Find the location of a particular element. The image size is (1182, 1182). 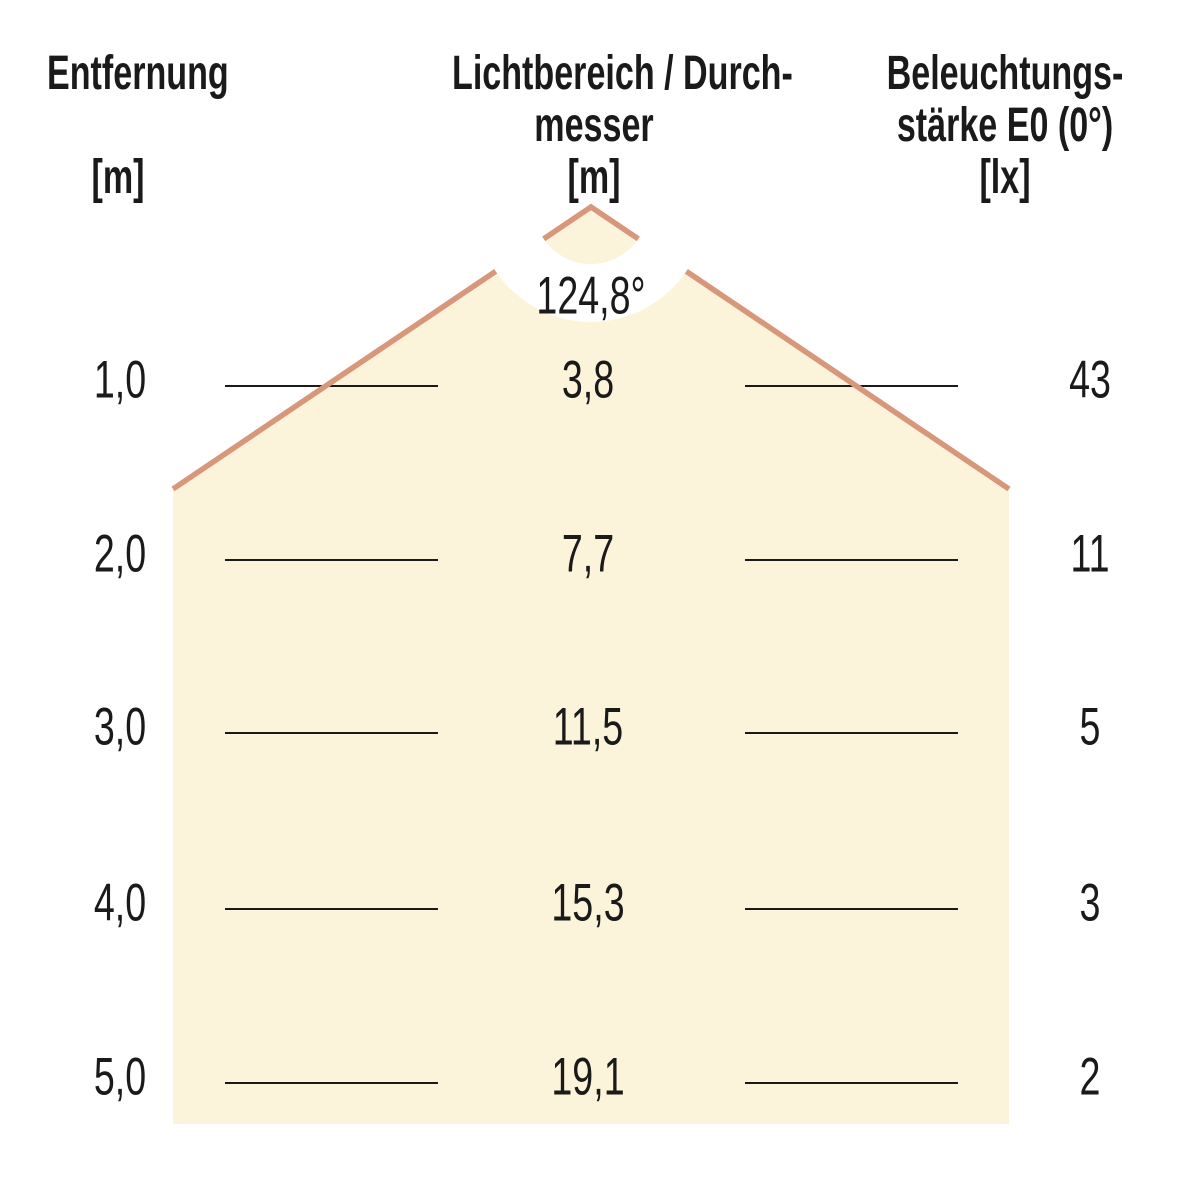

column-title-spacer is located at coordinates (118, 126).